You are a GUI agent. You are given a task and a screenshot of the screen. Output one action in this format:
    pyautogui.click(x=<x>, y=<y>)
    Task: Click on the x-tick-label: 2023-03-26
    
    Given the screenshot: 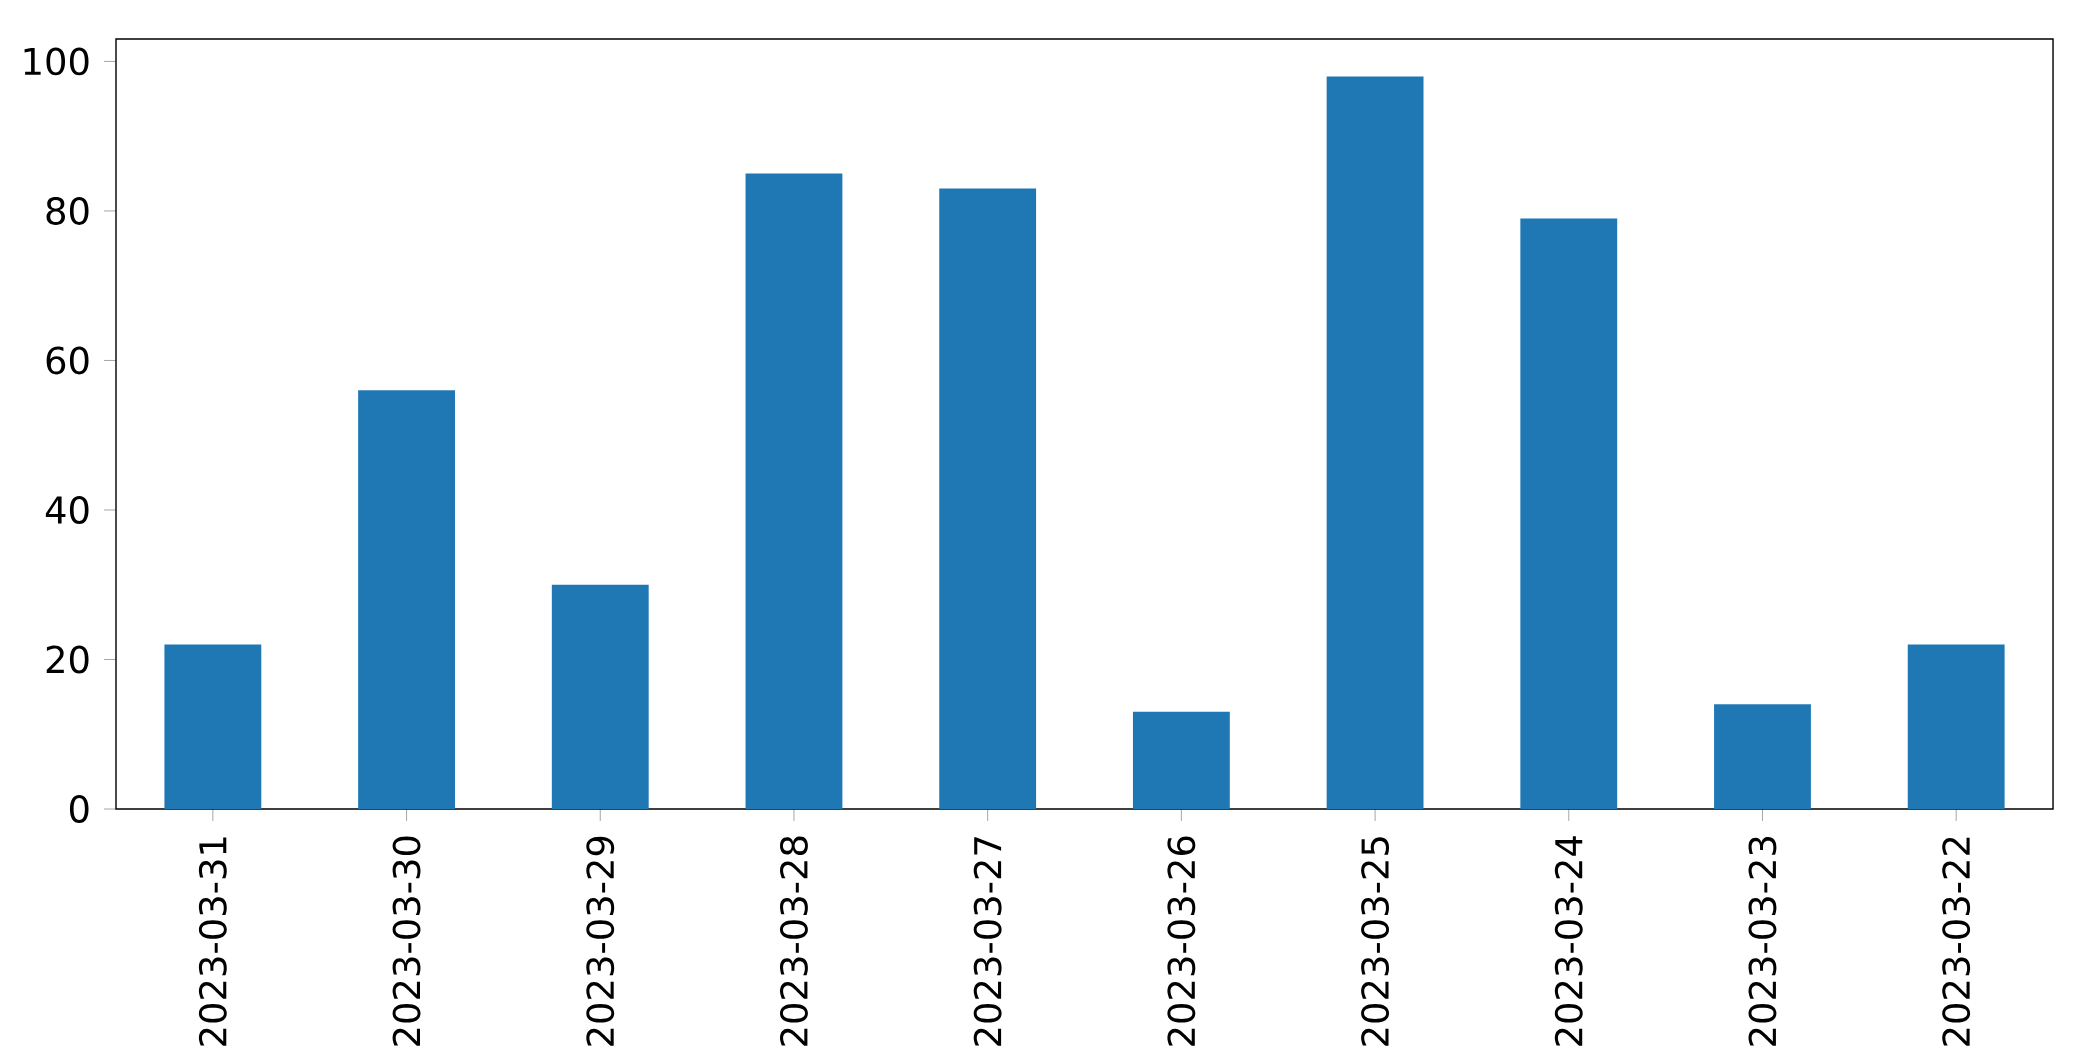 What is the action you would take?
    pyautogui.click(x=1181, y=941)
    